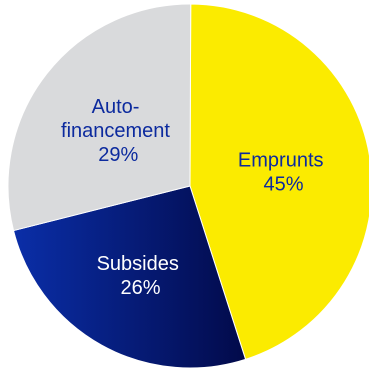  What do you see at coordinates (141, 276) in the screenshot?
I see `label-subsides: Subsides 26%` at bounding box center [141, 276].